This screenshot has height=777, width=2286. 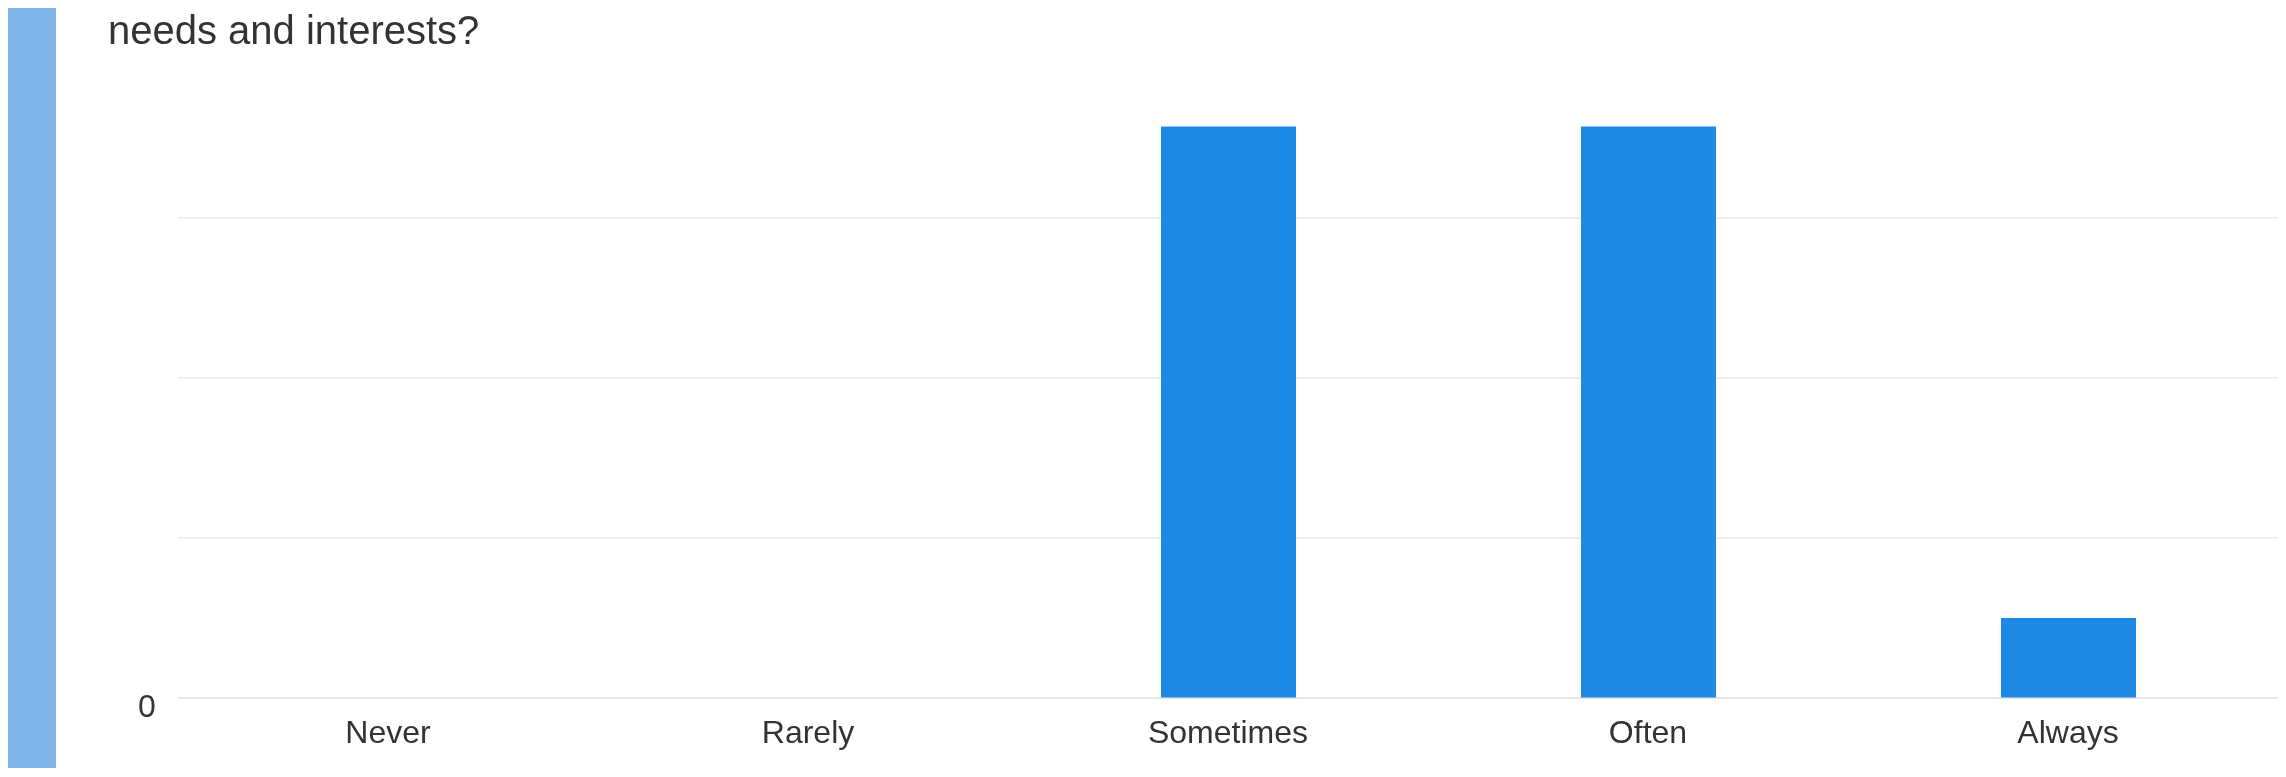 What do you see at coordinates (147, 706) in the screenshot?
I see `text: 0` at bounding box center [147, 706].